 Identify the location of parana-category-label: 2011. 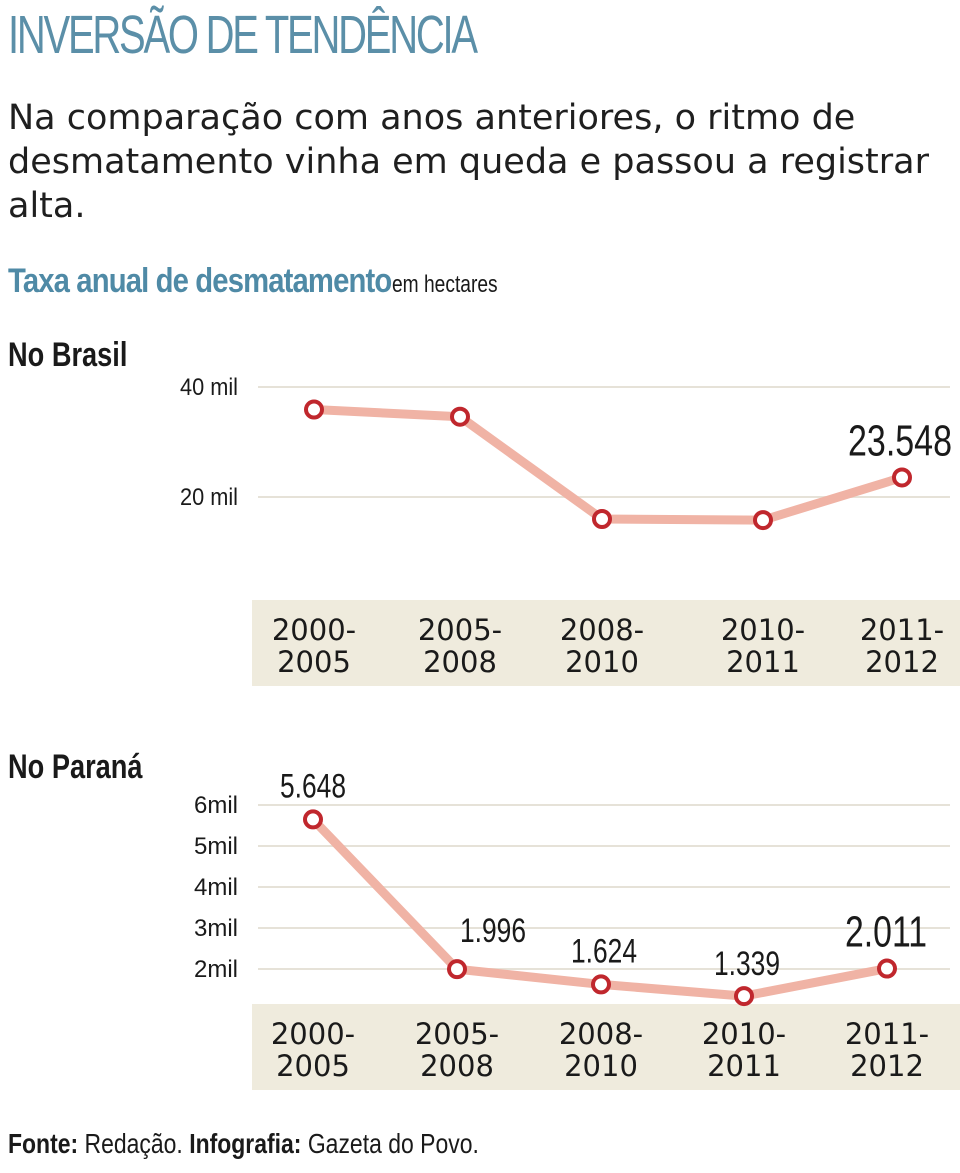
(744, 1066).